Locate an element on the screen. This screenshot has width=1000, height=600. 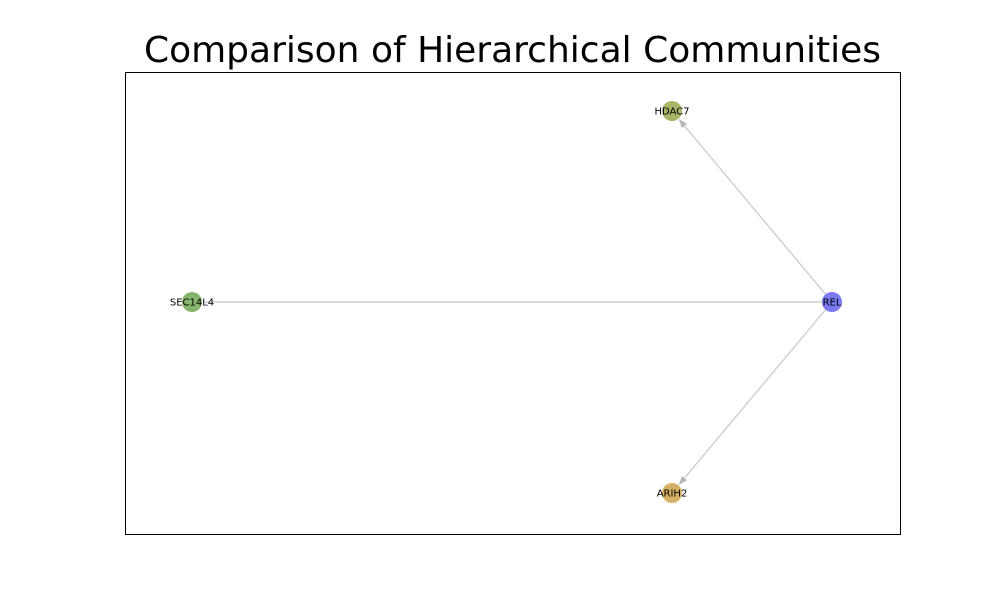
node-marker-rel is located at coordinates (832, 302).